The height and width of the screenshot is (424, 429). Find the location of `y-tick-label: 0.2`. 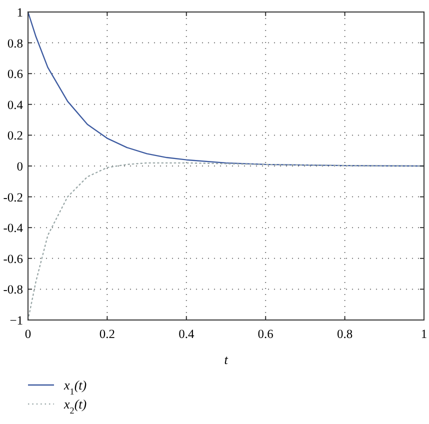

y-tick-label: 0.2 is located at coordinates (15, 135).